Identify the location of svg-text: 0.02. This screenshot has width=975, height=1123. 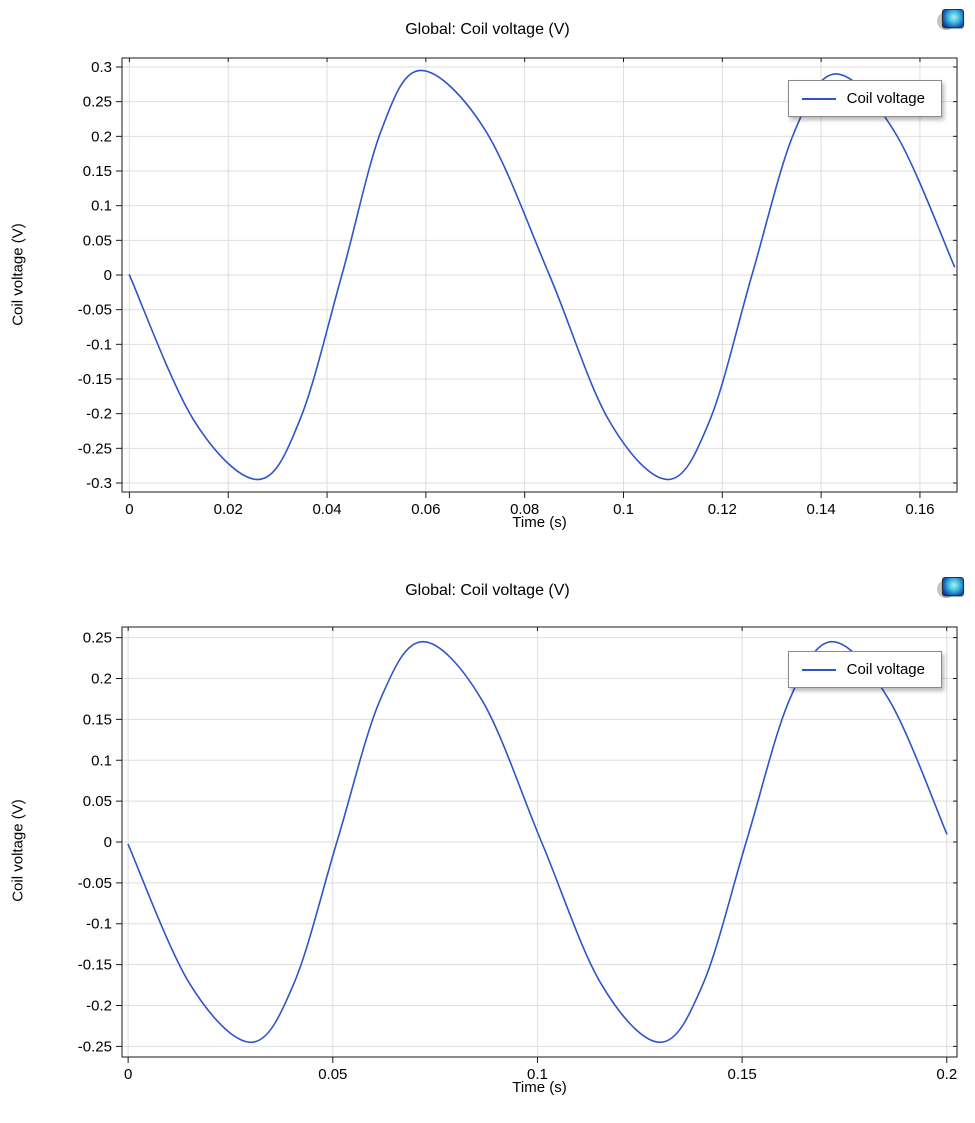
(228, 509).